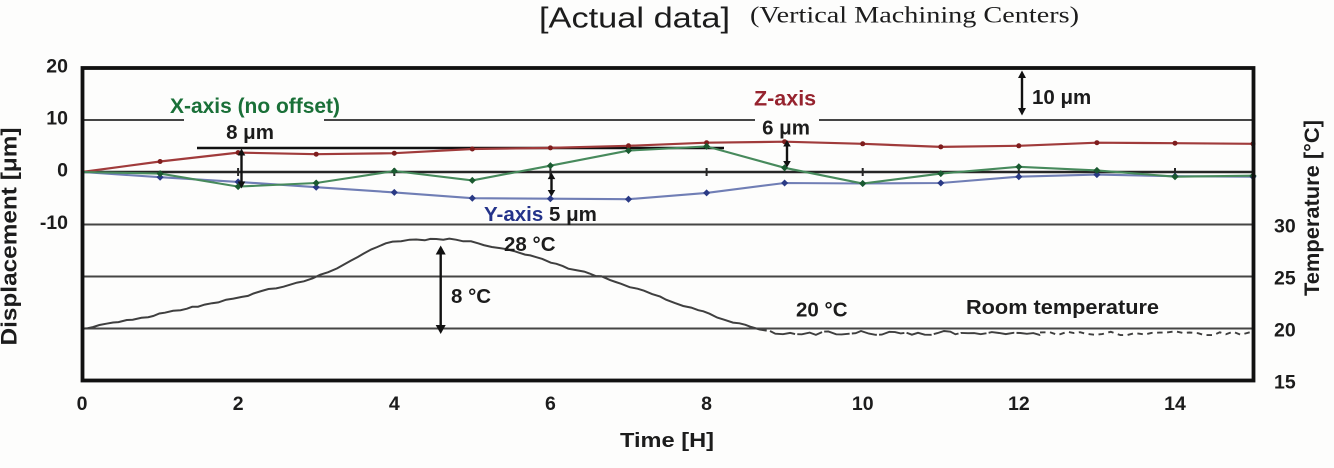 The height and width of the screenshot is (468, 1334). I want to click on svg-text: 25, so click(1285, 279).